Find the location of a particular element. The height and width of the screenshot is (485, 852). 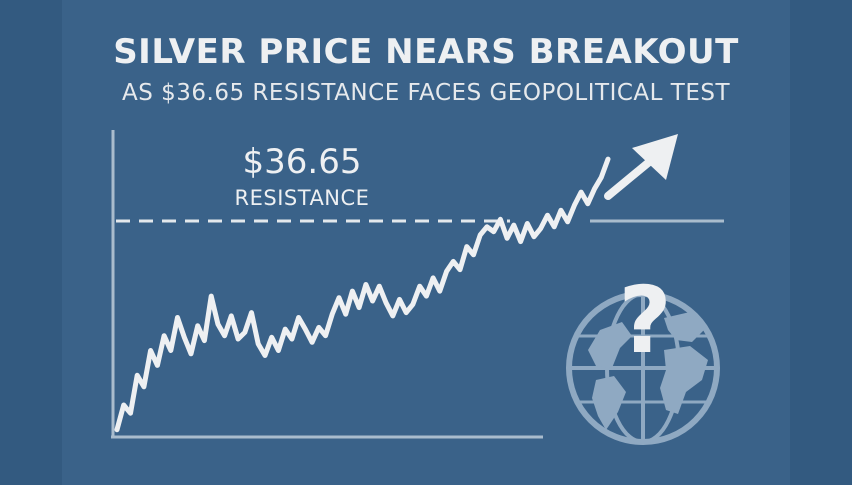

resistance-value-label: $36.65 is located at coordinates (302, 162).